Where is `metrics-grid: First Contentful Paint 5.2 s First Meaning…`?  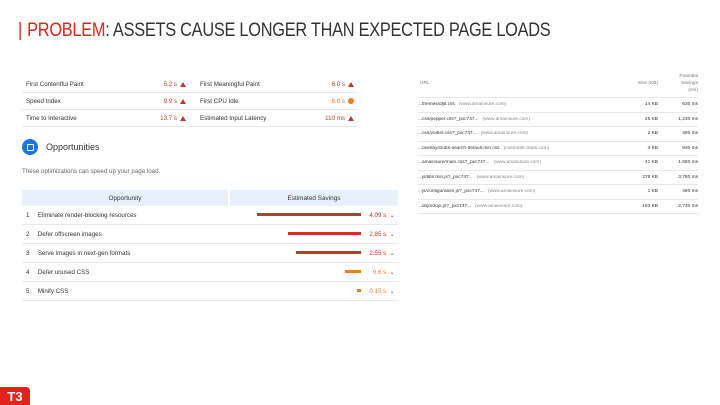 metrics-grid: First Contentful Paint 5.2 s First Meaning… is located at coordinates (190, 101).